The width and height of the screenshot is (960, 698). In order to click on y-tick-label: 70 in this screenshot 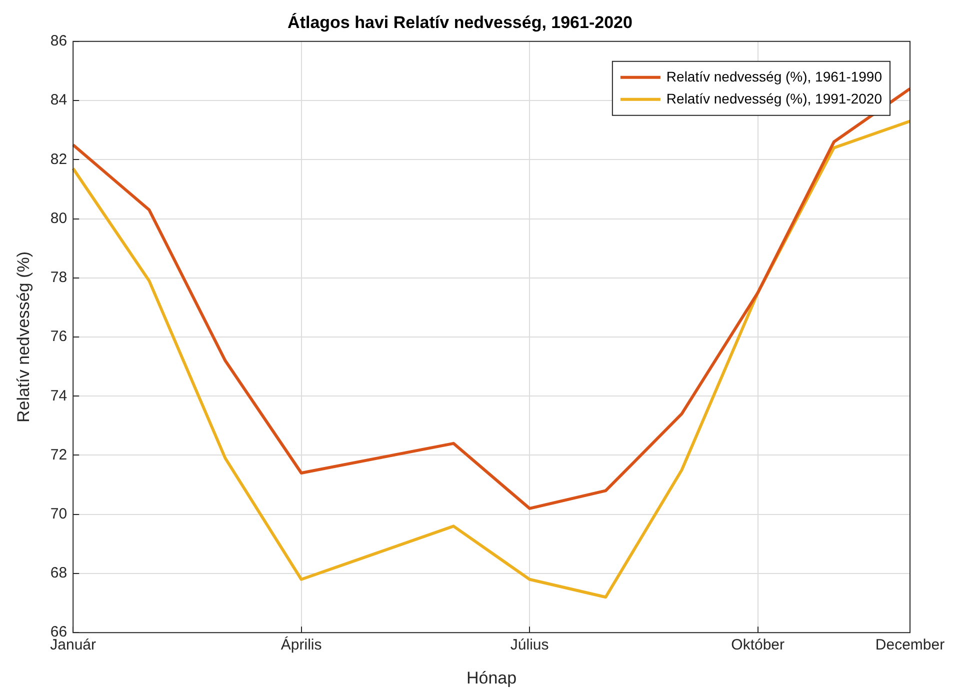, I will do `click(59, 514)`.